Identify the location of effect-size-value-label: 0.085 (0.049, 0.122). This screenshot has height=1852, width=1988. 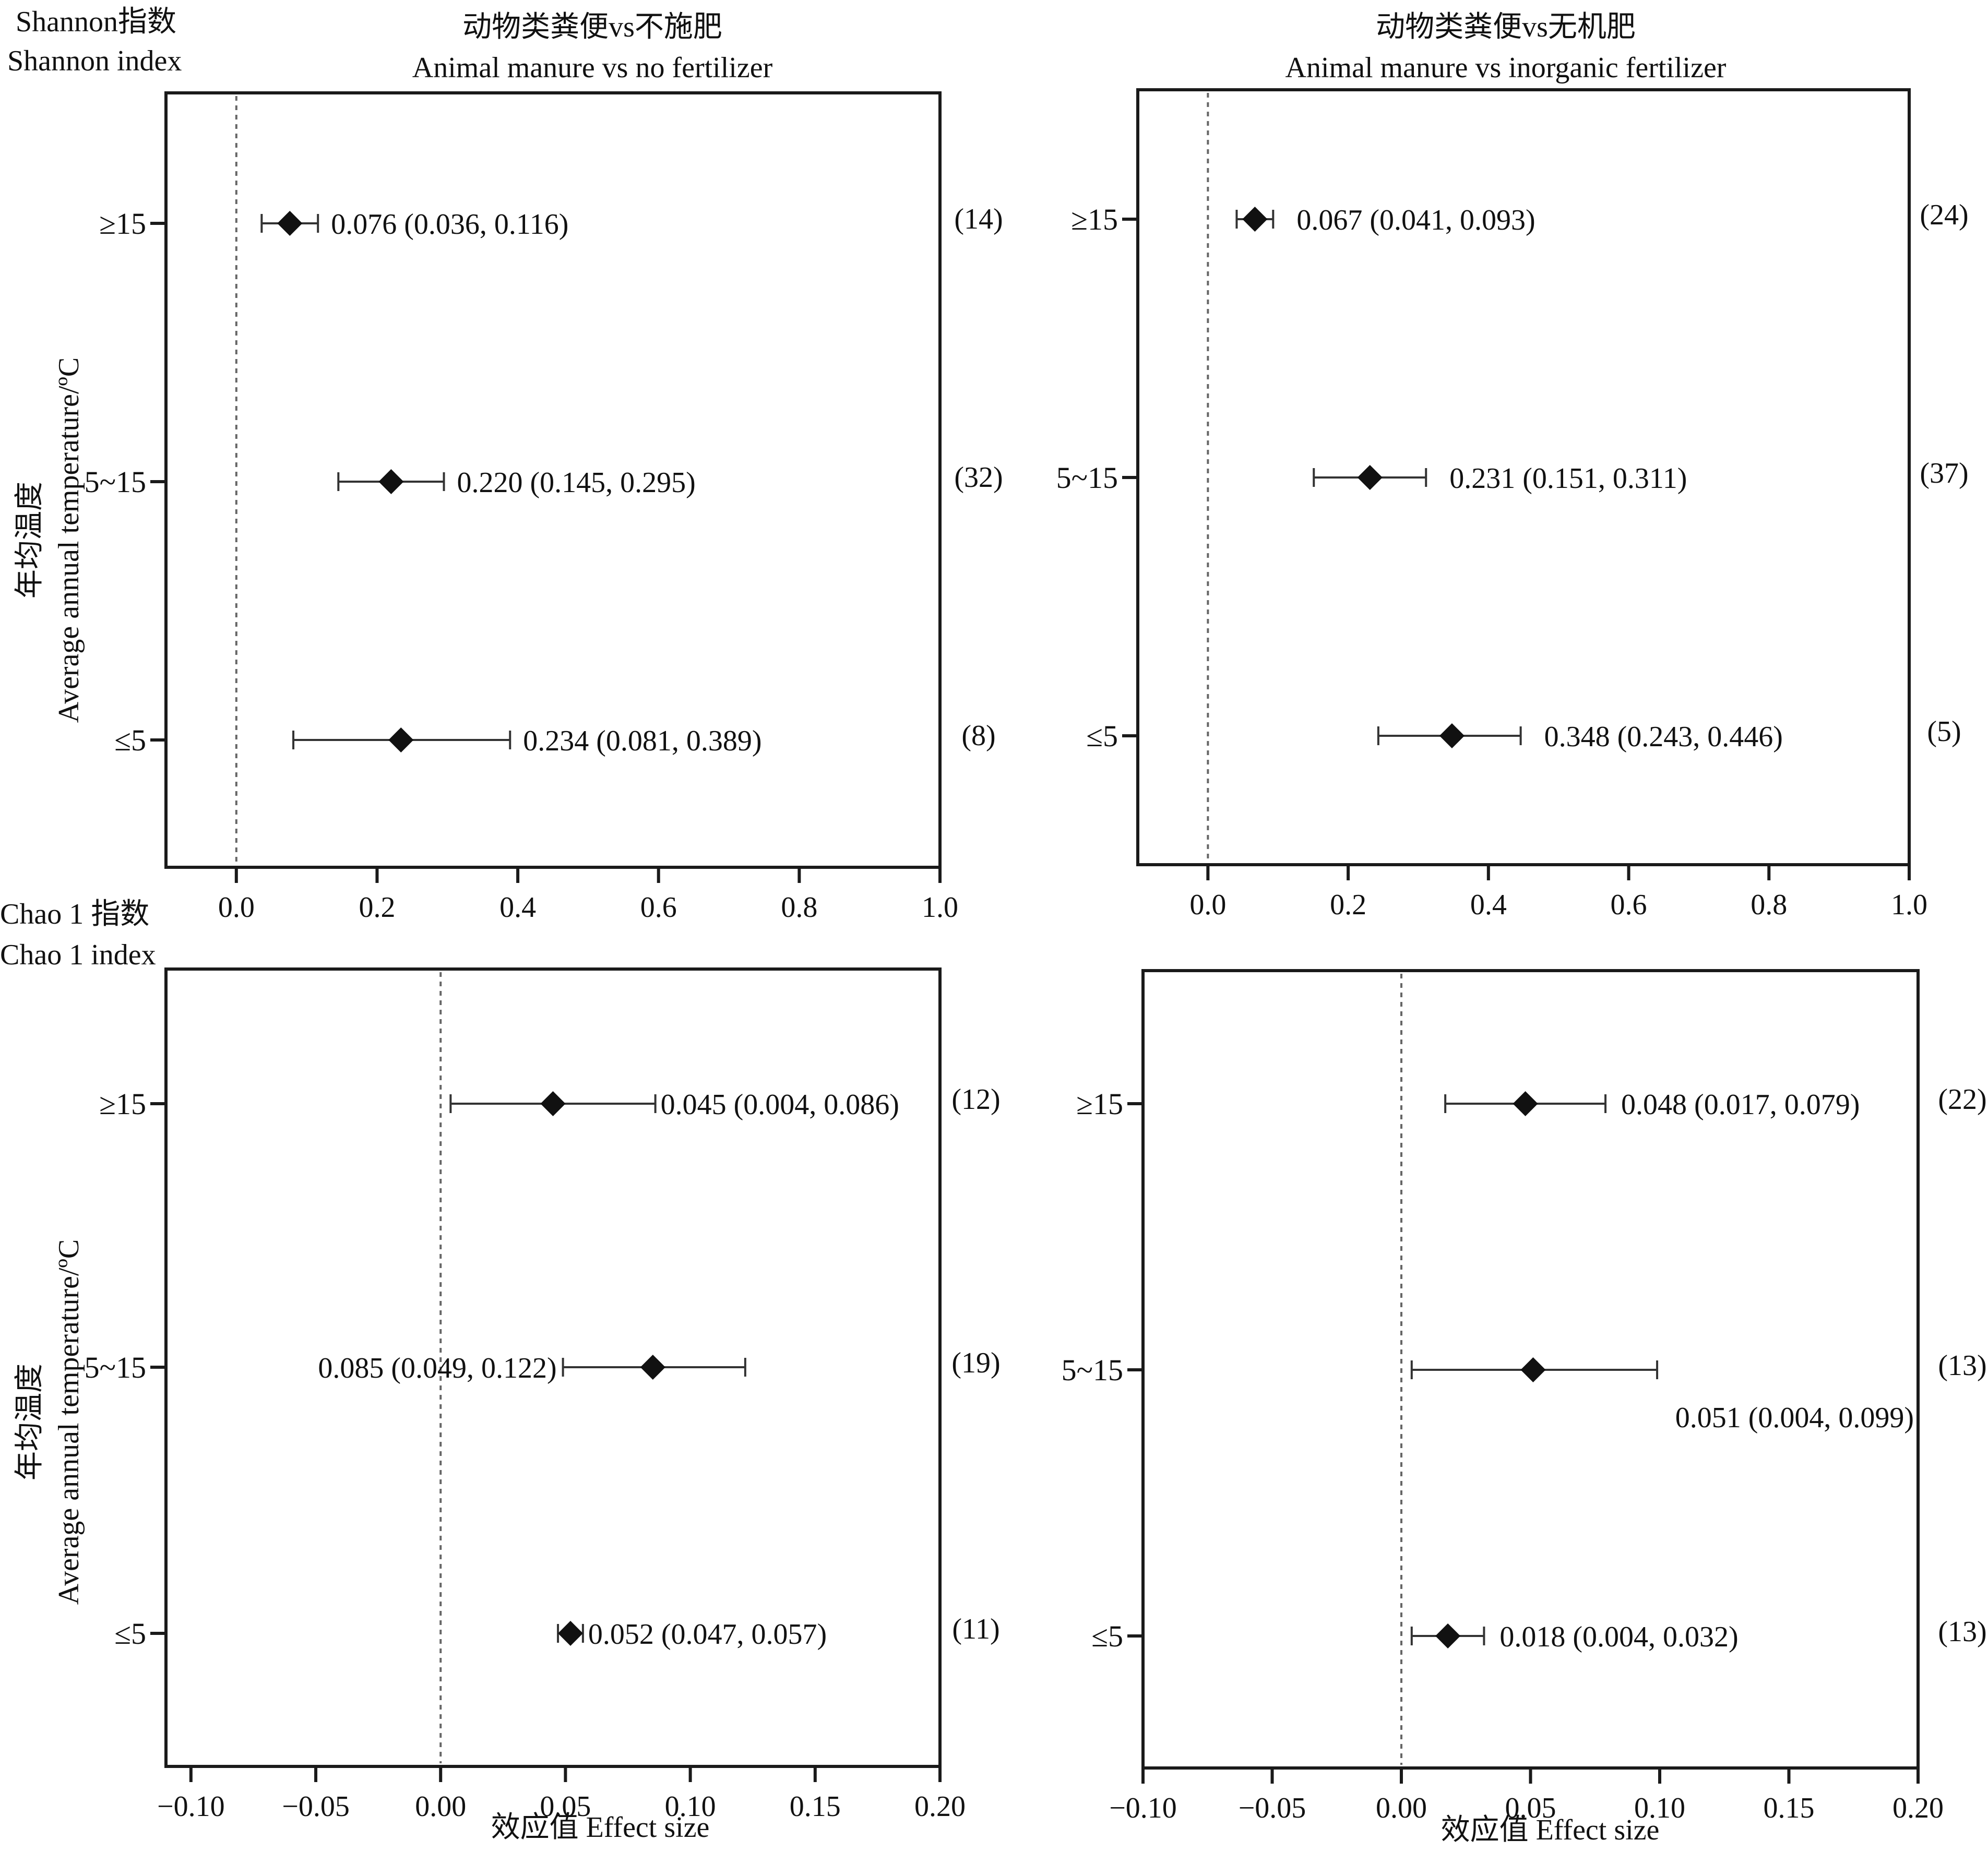
(437, 1368).